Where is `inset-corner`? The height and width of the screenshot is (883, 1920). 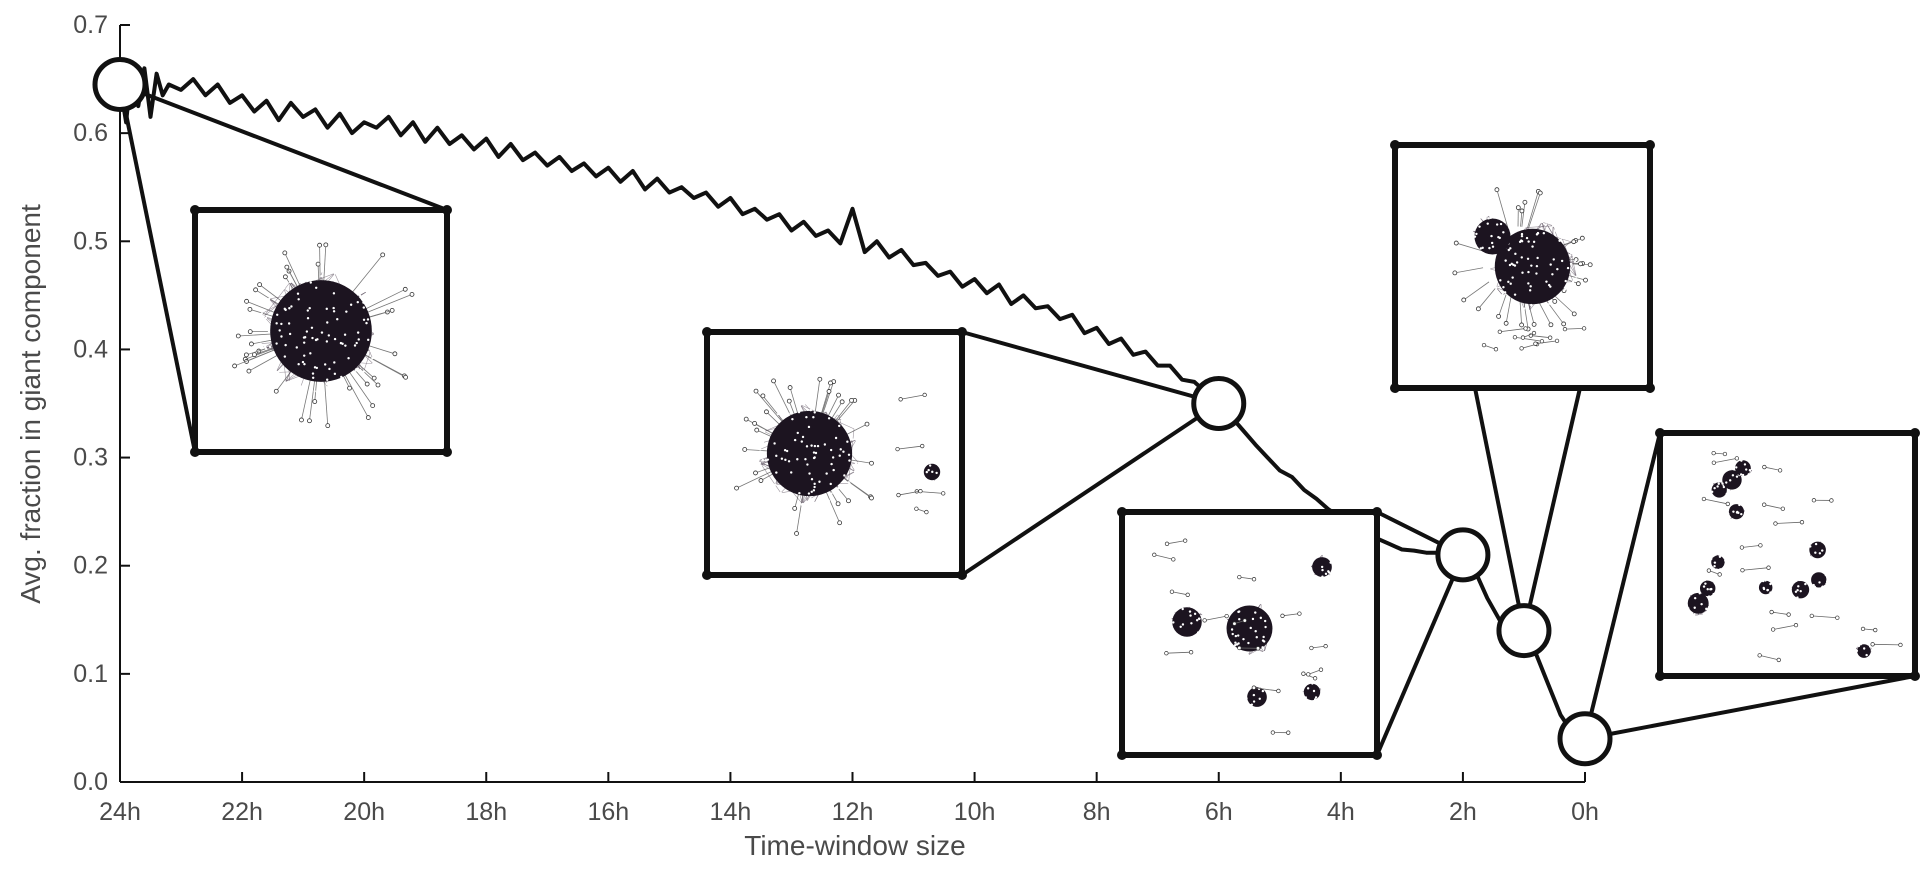
inset-corner is located at coordinates (1650, 145).